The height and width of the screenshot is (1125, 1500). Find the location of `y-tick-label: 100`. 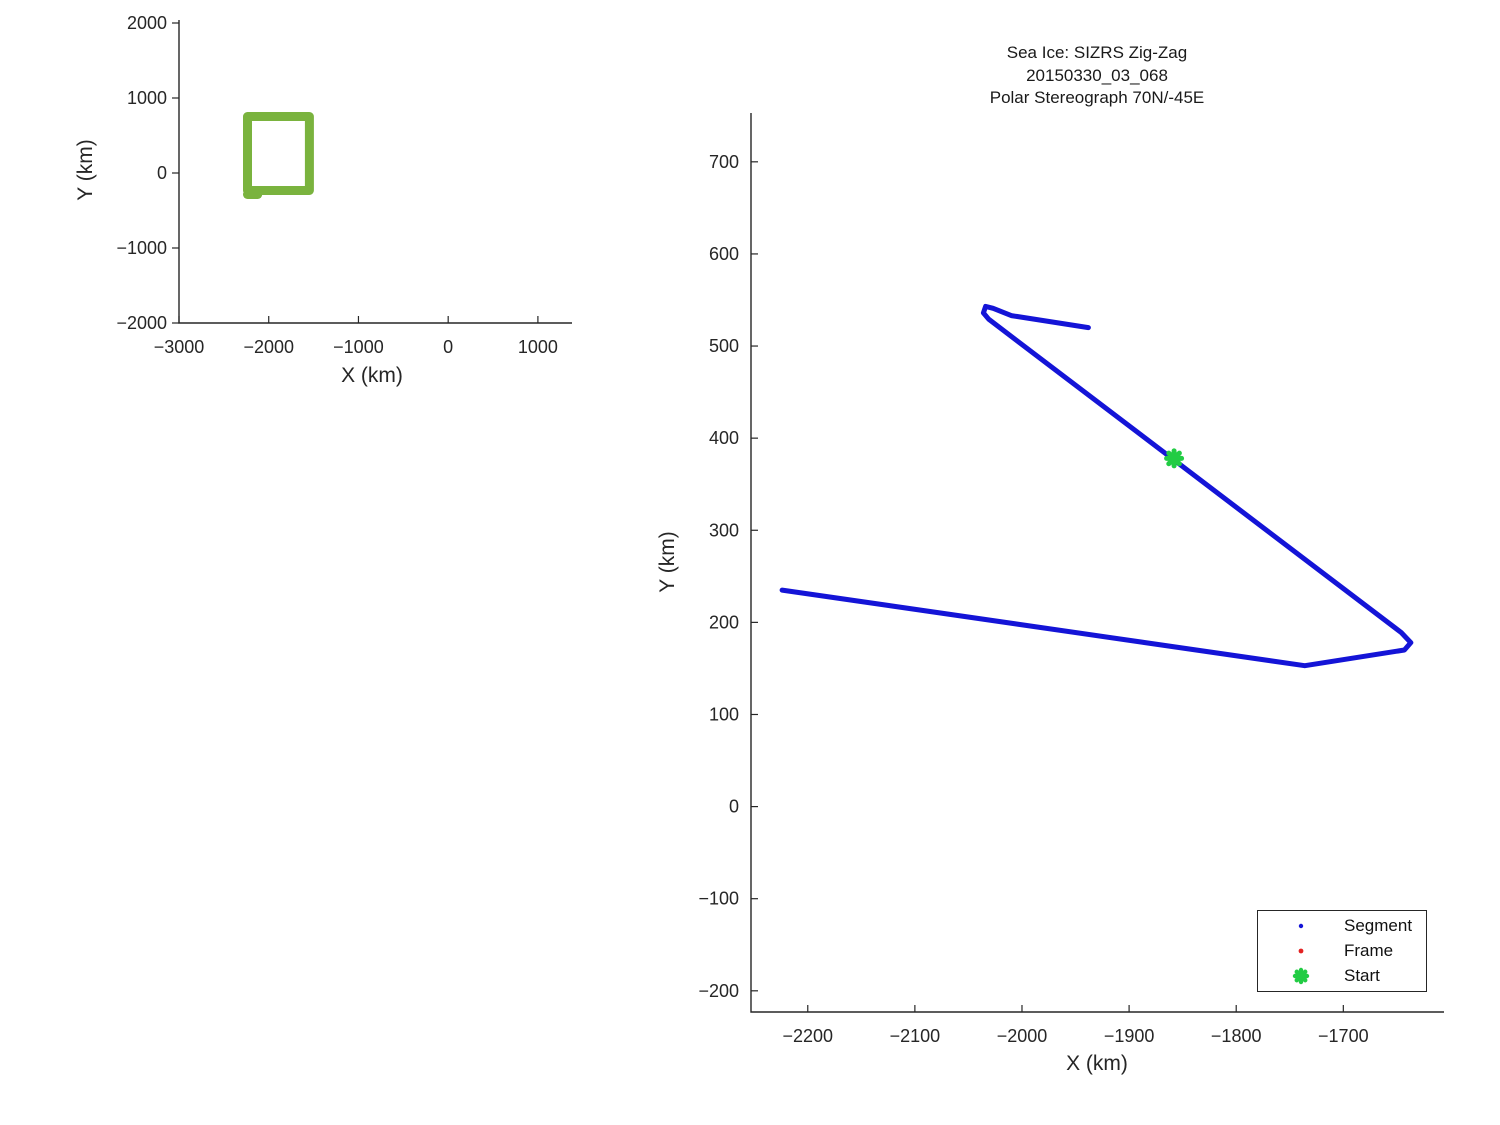

y-tick-label: 100 is located at coordinates (724, 714).